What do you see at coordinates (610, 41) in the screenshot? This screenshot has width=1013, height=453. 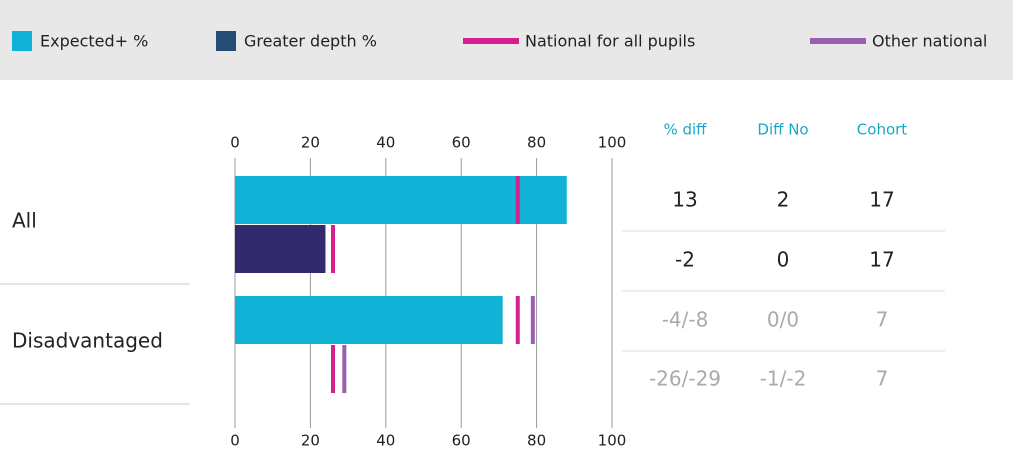 I see `legend-label: National for all pupils` at bounding box center [610, 41].